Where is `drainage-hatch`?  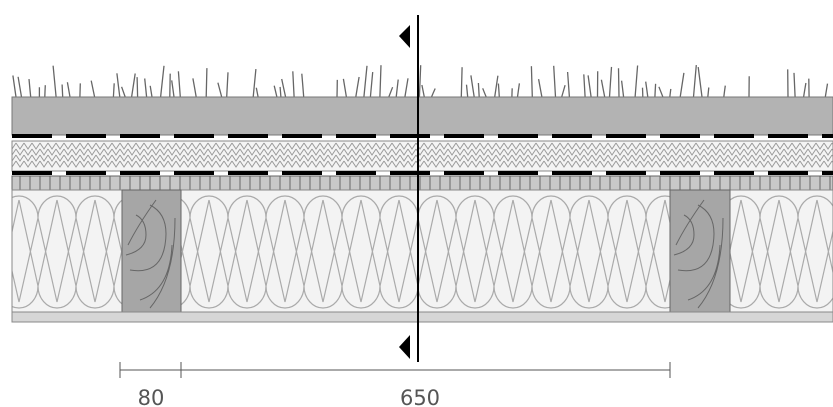
drainage-hatch is located at coordinates (422, 156).